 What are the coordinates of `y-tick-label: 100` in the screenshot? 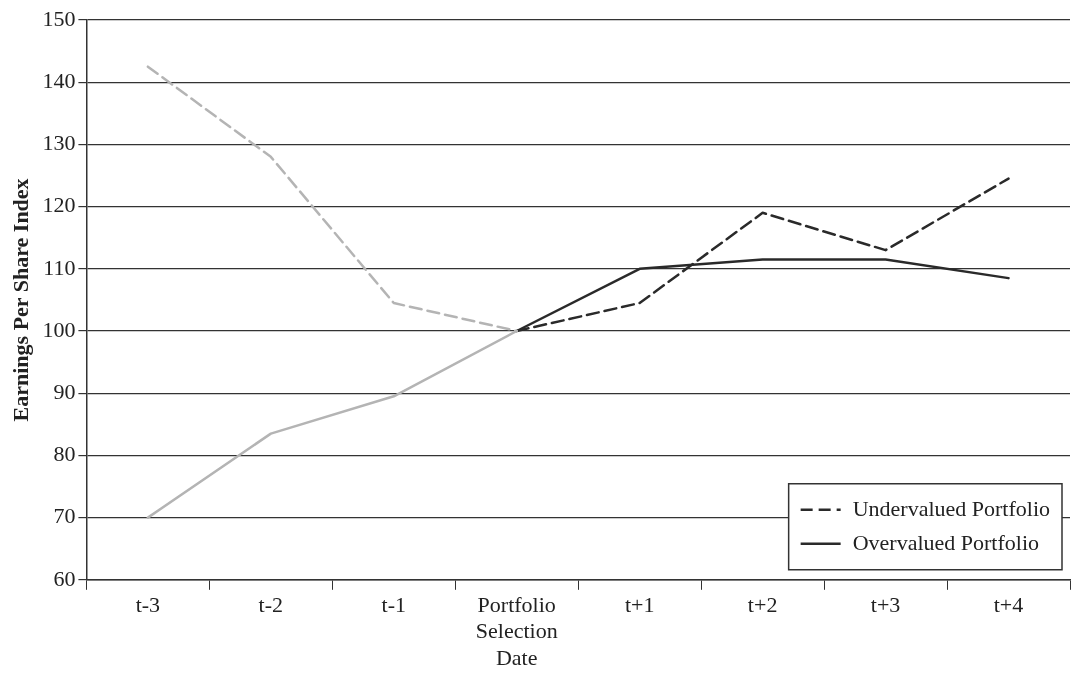 It's located at (59, 329).